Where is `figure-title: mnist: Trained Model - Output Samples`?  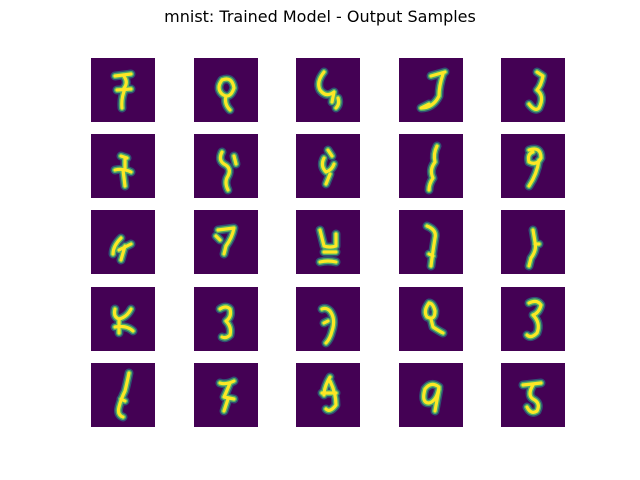 figure-title: mnist: Trained Model - Output Samples is located at coordinates (320, 16).